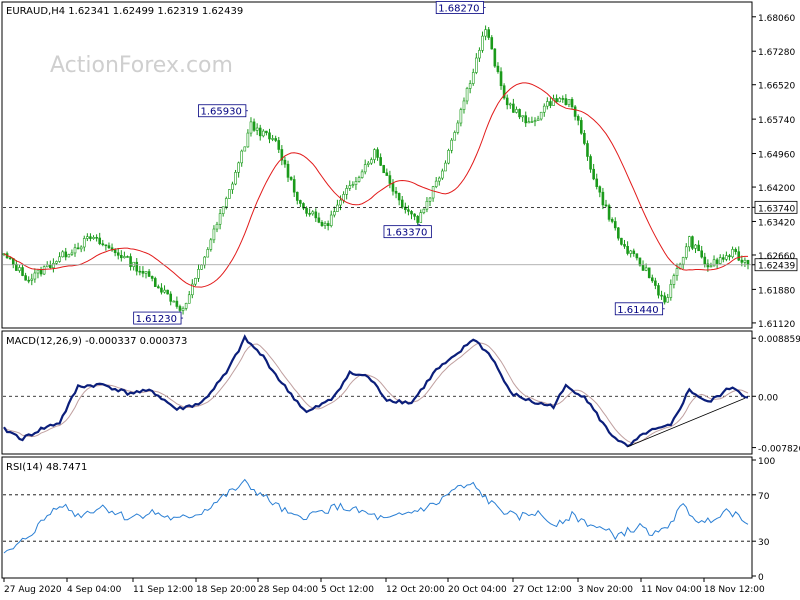 This screenshot has height=600, width=800. Describe the element at coordinates (768, 398) in the screenshot. I see `macd-tick-label: 0.00` at that location.